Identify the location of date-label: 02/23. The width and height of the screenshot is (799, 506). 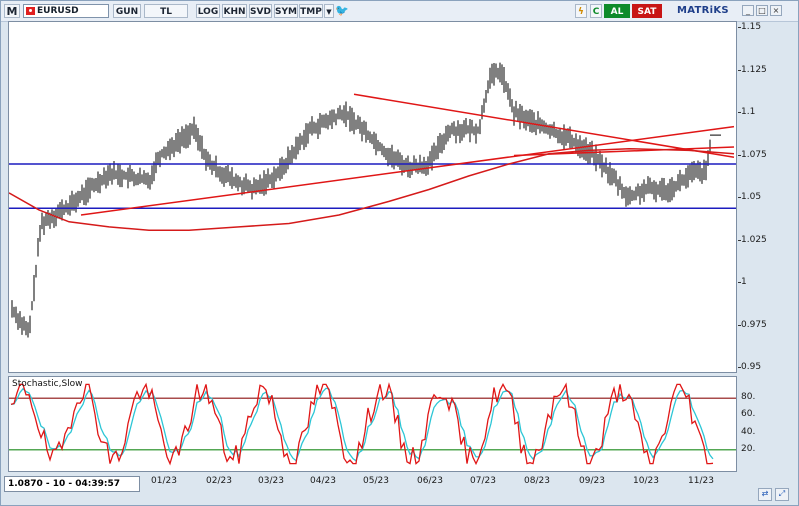
(219, 481).